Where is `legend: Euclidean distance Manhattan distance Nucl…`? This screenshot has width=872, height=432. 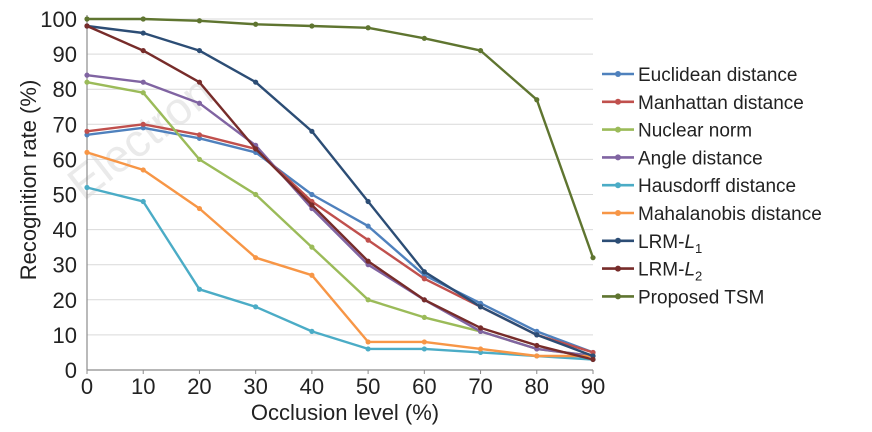
legend: Euclidean distance Manhattan distance Nucl… is located at coordinates (712, 186).